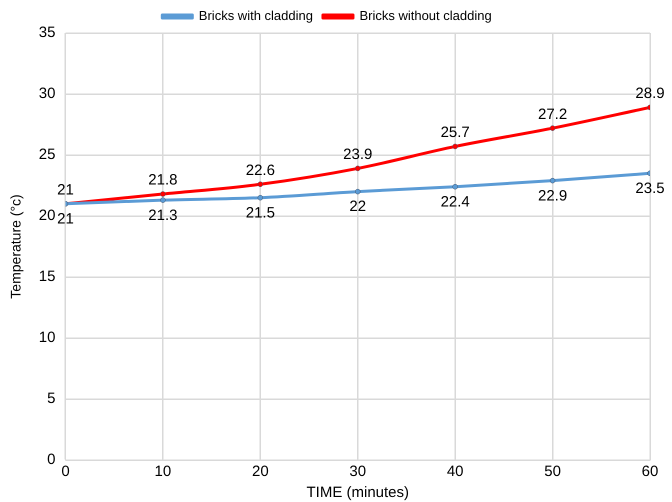 The height and width of the screenshot is (502, 672). I want to click on x-tick-label: 60, so click(650, 471).